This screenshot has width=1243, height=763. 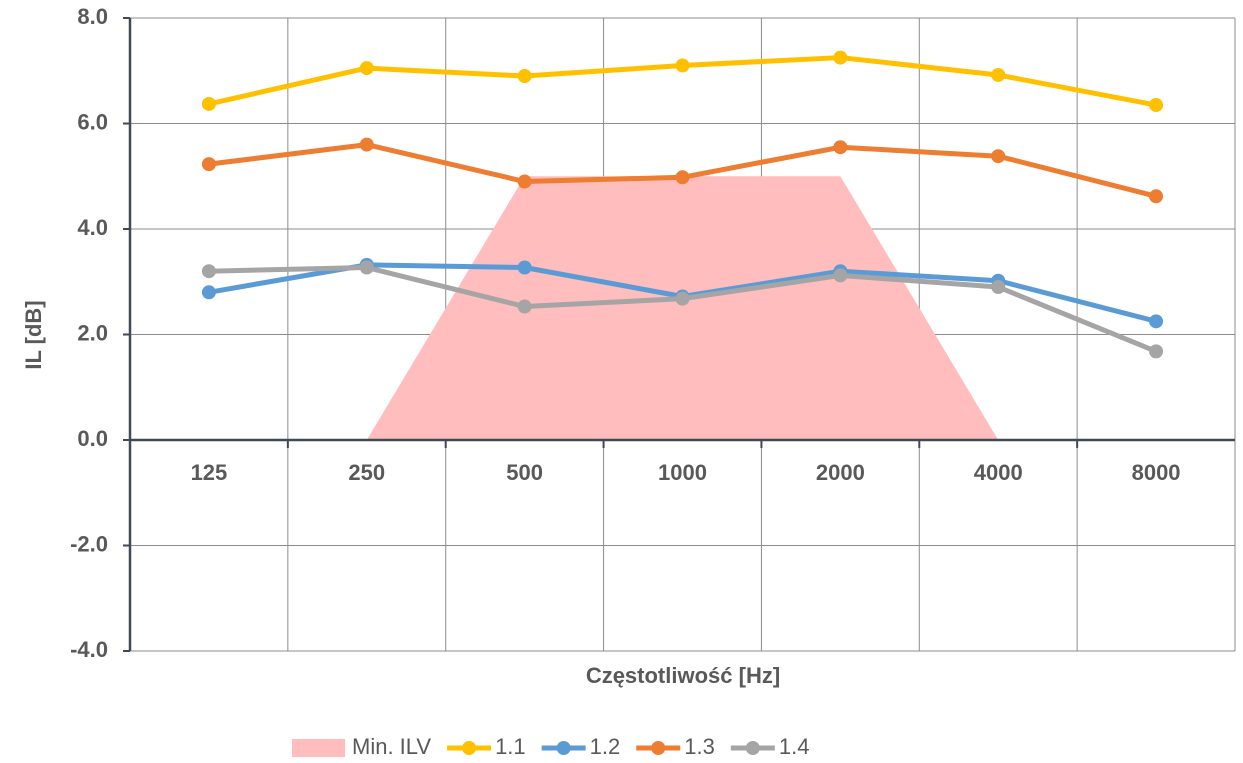 What do you see at coordinates (998, 472) in the screenshot?
I see `x-tick-label: 4000` at bounding box center [998, 472].